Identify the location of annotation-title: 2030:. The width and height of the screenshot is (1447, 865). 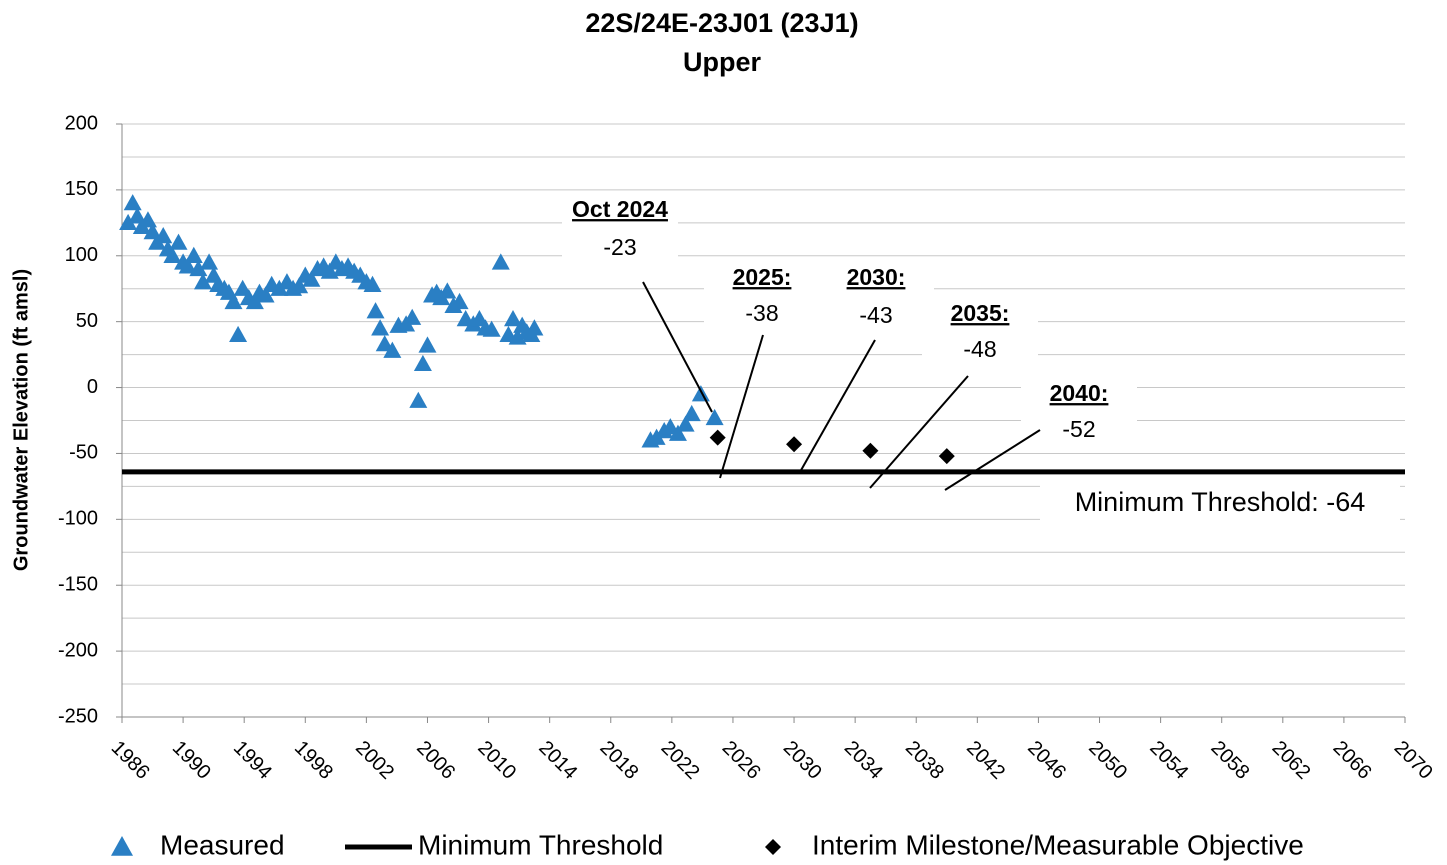
(876, 277).